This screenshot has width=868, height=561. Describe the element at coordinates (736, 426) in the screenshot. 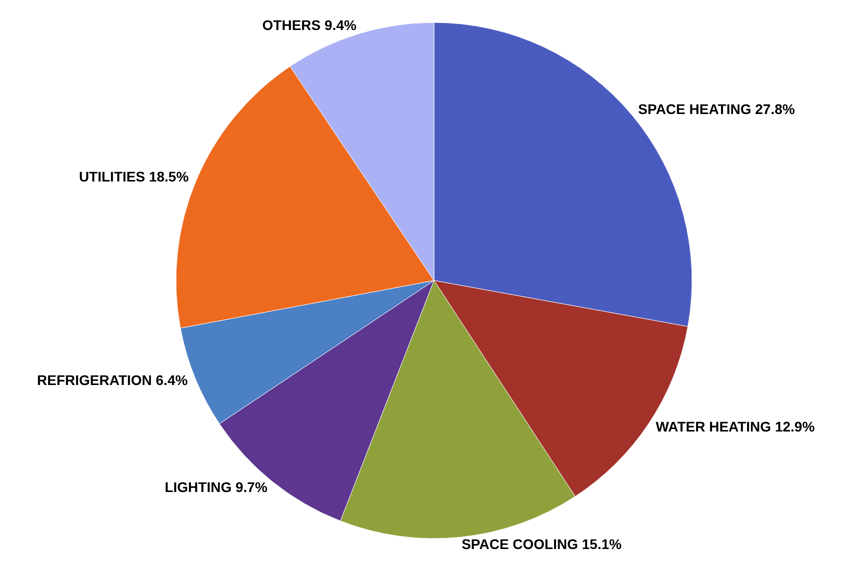

I see `slice-label: WATER HEATING 12.9%` at that location.